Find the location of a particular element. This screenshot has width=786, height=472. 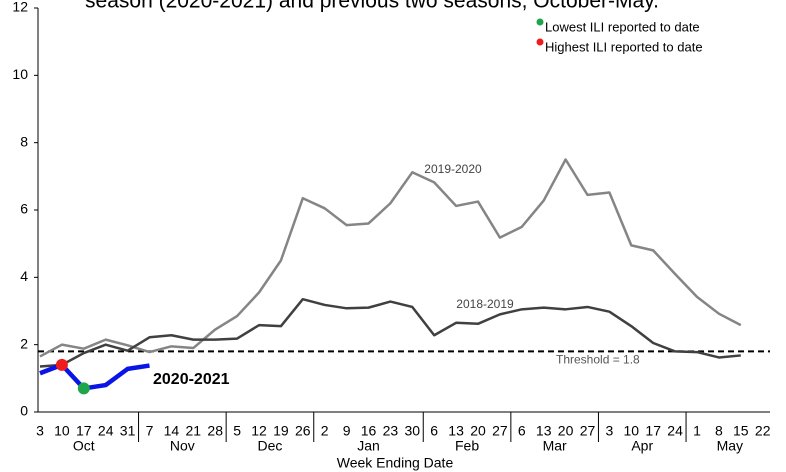

series-label: 2018-2019 is located at coordinates (485, 304).